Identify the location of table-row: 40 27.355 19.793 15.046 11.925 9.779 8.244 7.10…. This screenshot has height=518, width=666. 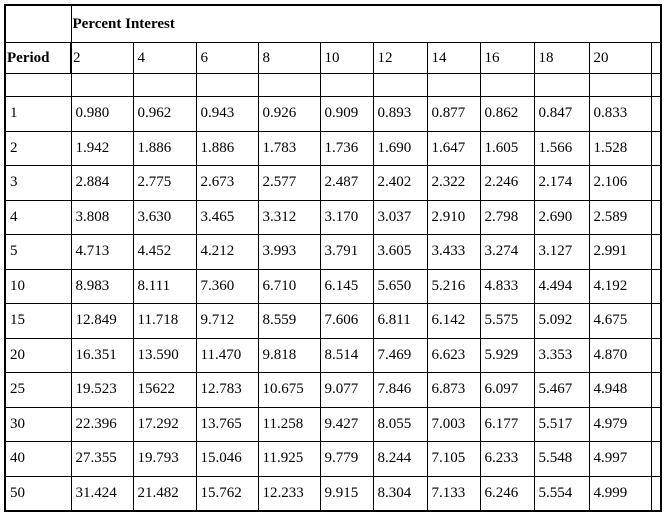
(333, 459).